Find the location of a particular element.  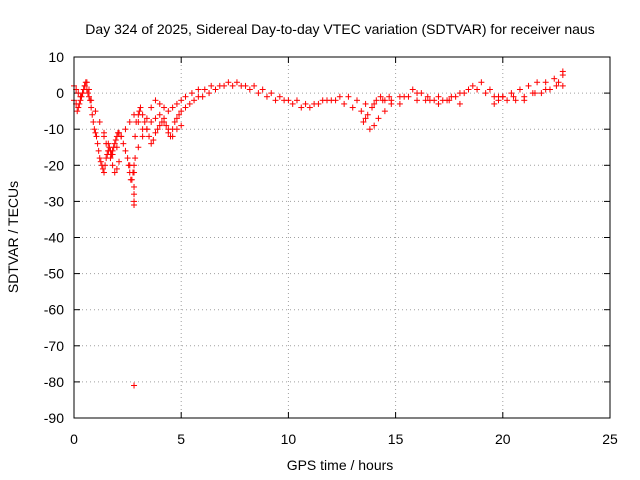

y-tick-label: -30 is located at coordinates (54, 201).